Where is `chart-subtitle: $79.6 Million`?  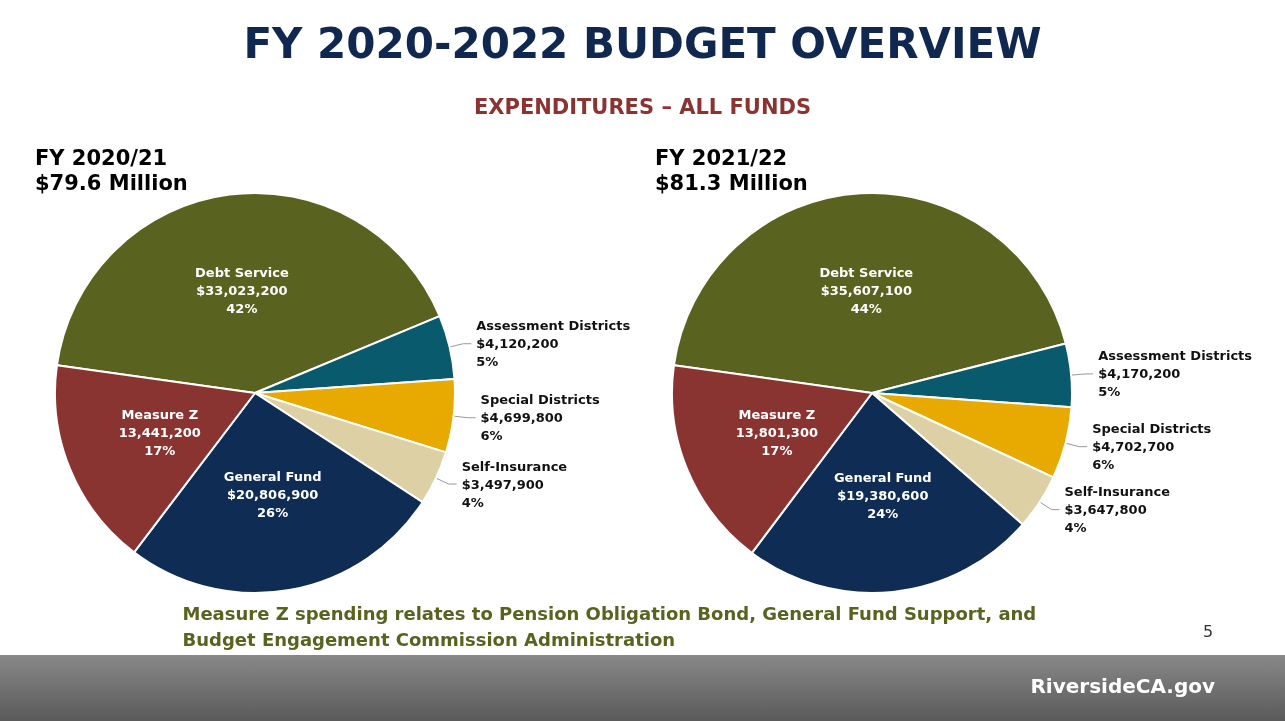 chart-subtitle: $79.6 Million is located at coordinates (111, 182).